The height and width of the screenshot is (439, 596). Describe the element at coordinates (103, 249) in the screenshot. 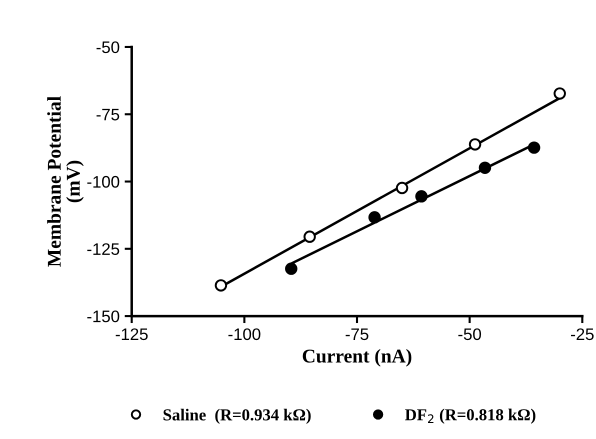

I see `y-tick-label: -125` at that location.